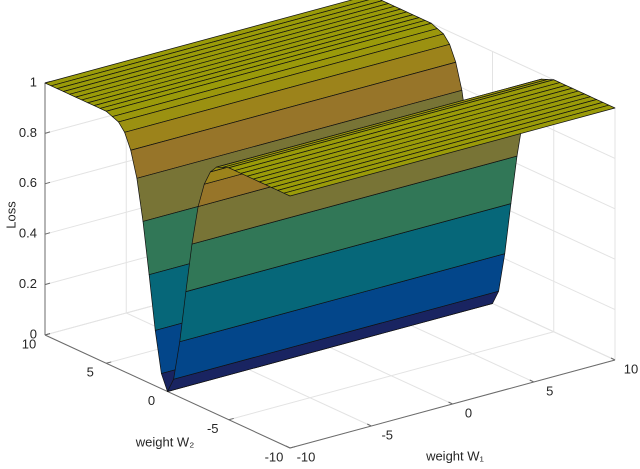 The width and height of the screenshot is (640, 469). What do you see at coordinates (306, 456) in the screenshot?
I see `x-tick-label: -10` at bounding box center [306, 456].